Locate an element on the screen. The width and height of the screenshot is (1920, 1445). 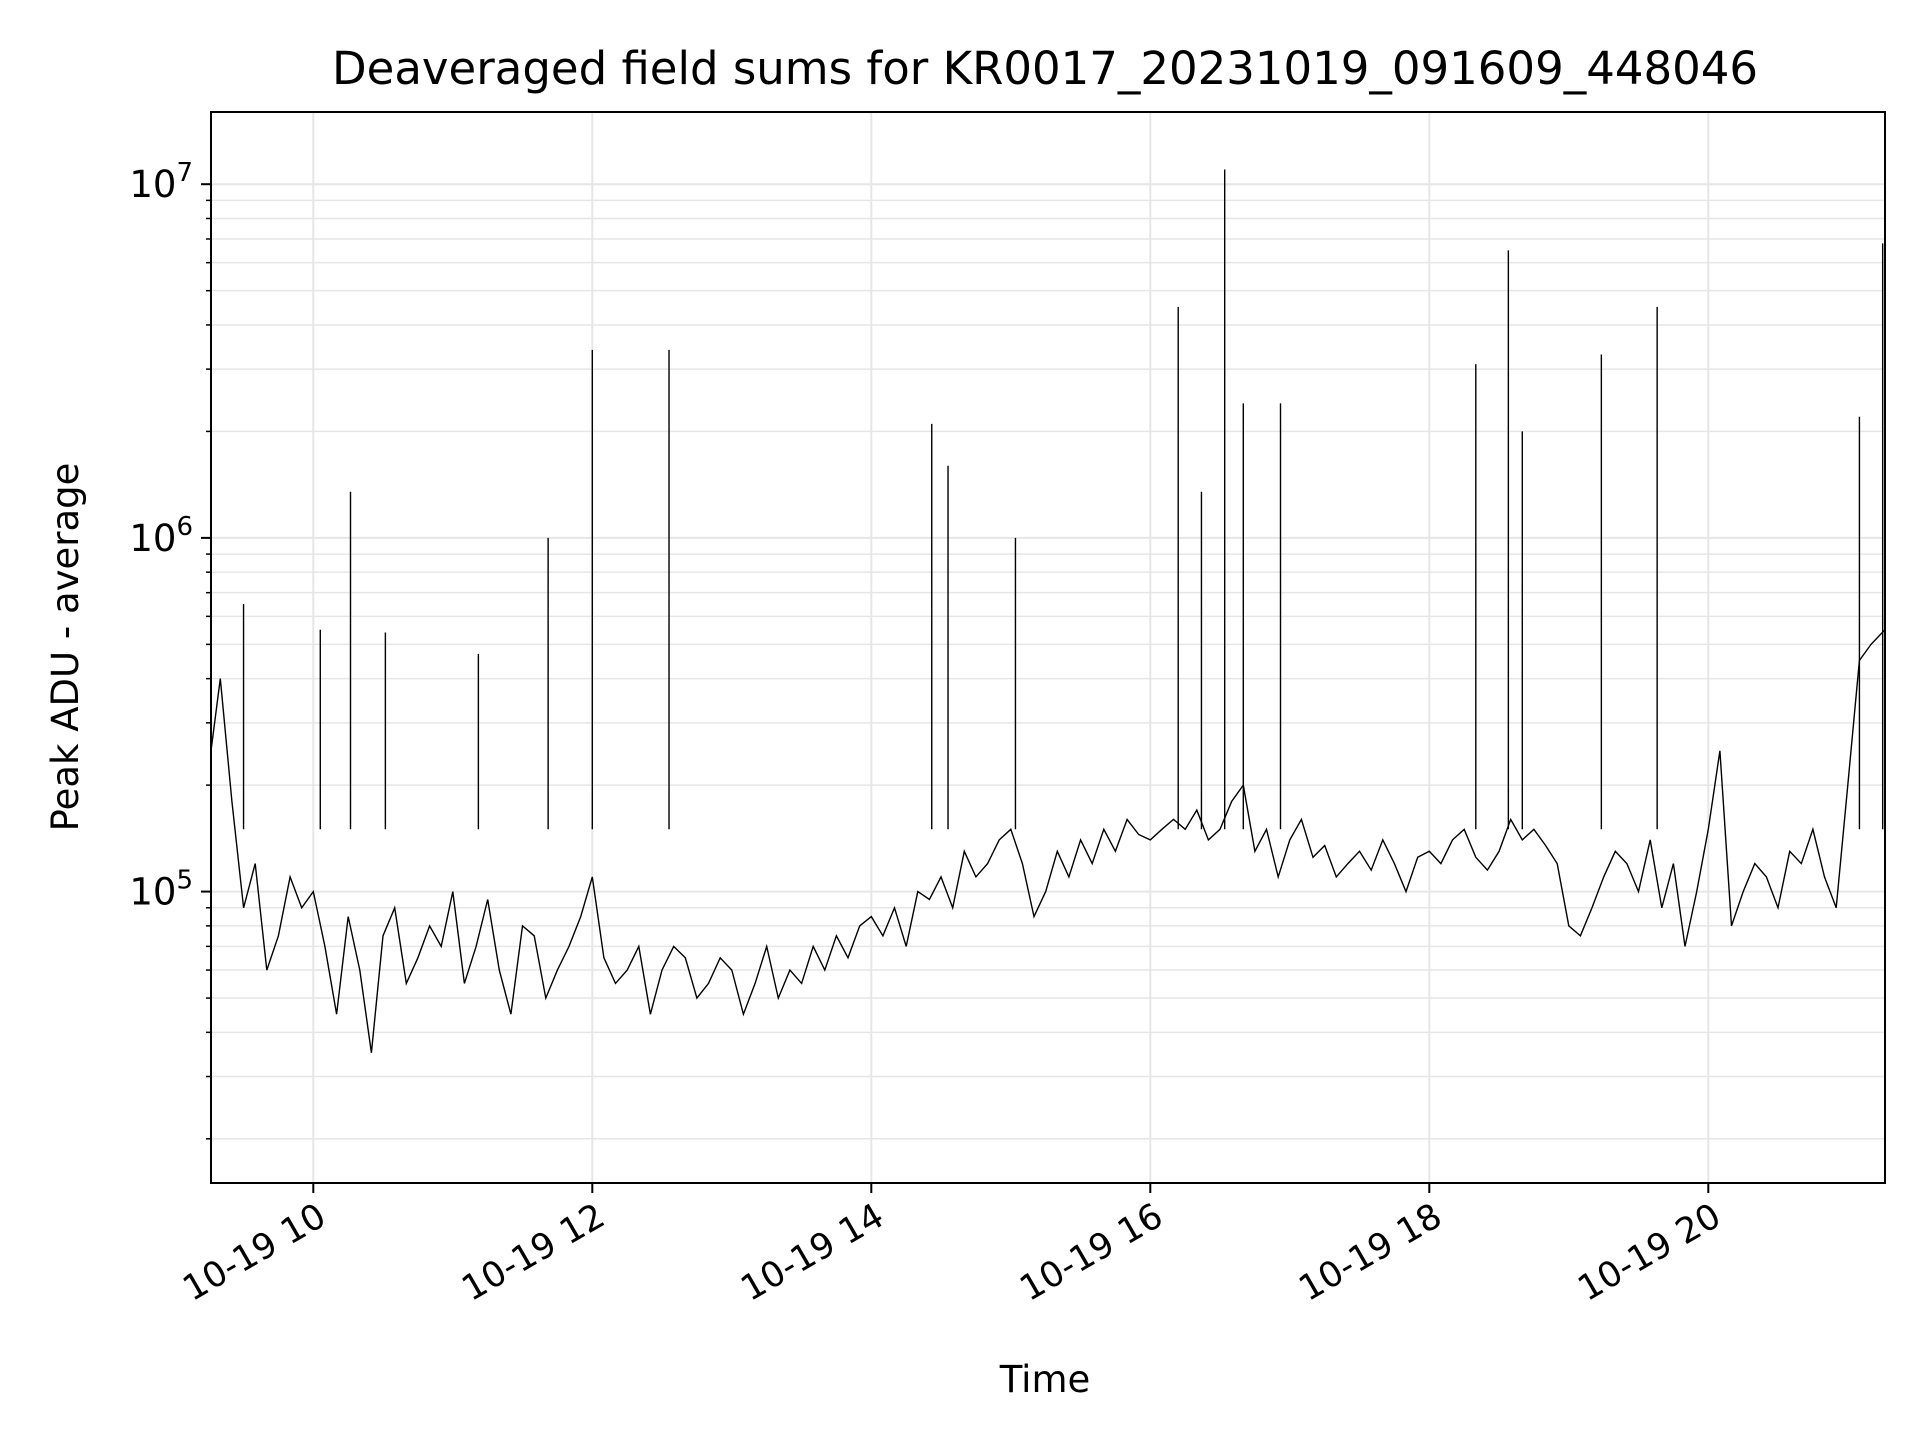
y-tick-label: 10⁵ is located at coordinates (161, 890).